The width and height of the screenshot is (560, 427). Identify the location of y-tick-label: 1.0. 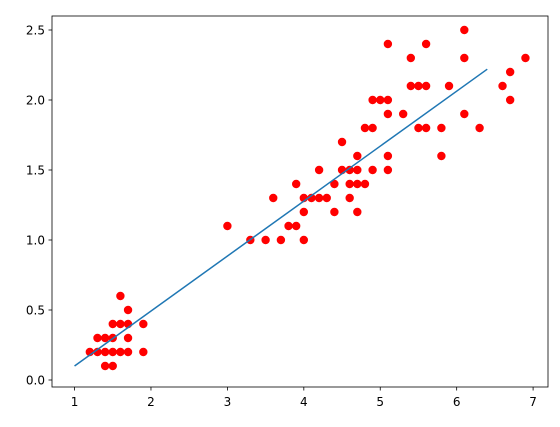
(35, 241).